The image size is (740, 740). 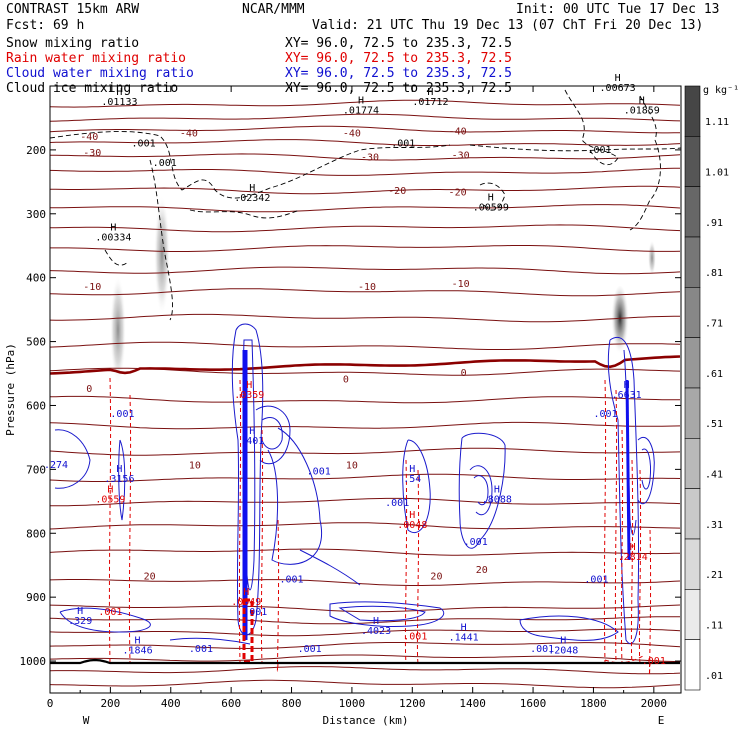 I want to click on extremum-value: .329, so click(x=80, y=621).